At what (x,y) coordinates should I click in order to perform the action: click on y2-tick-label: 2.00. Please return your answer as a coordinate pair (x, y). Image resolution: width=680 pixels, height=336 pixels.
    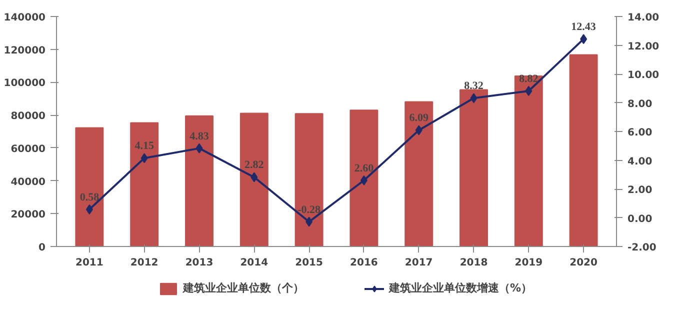
    Looking at the image, I should click on (640, 190).